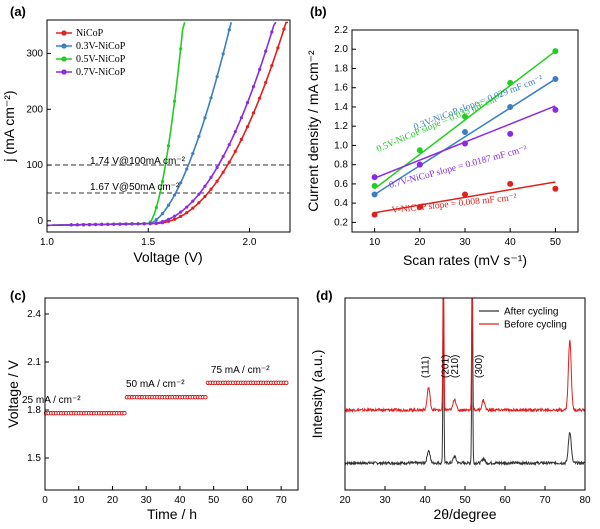 Image resolution: width=600 pixels, height=529 pixels. I want to click on c-xtick-label: 70, so click(282, 500).